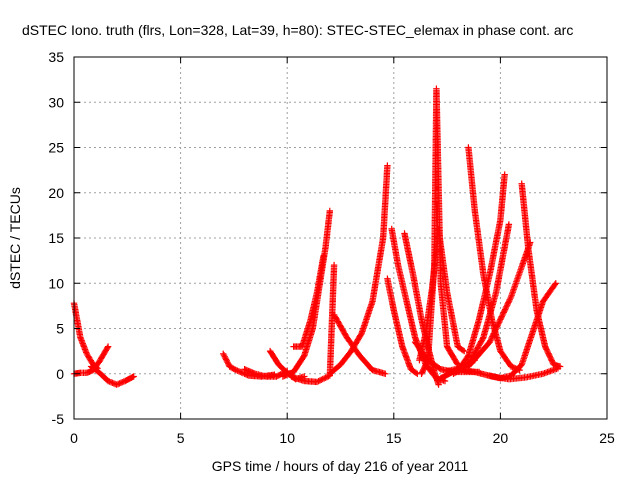 The height and width of the screenshot is (480, 640). I want to click on series-0-markers, so click(85, 336).